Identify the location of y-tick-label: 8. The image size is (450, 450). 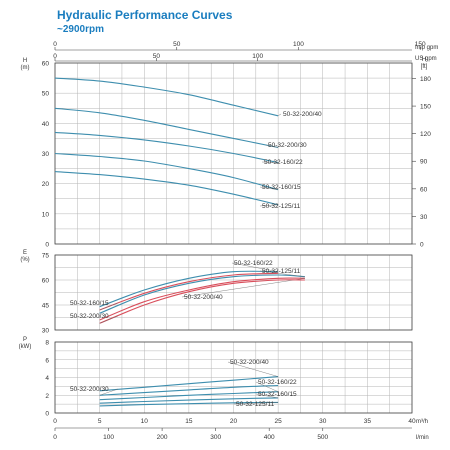
(47, 343).